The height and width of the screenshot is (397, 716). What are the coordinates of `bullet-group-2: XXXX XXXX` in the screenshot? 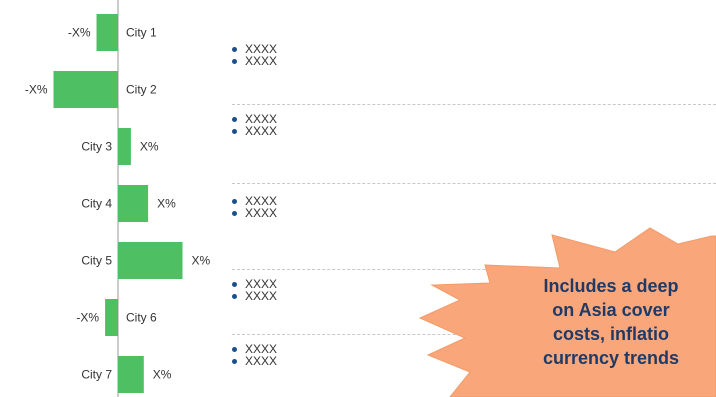 It's located at (254, 125).